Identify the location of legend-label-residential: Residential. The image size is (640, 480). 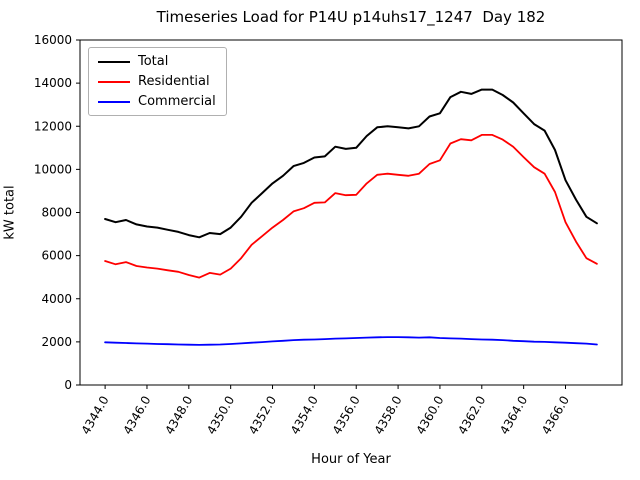
(174, 81).